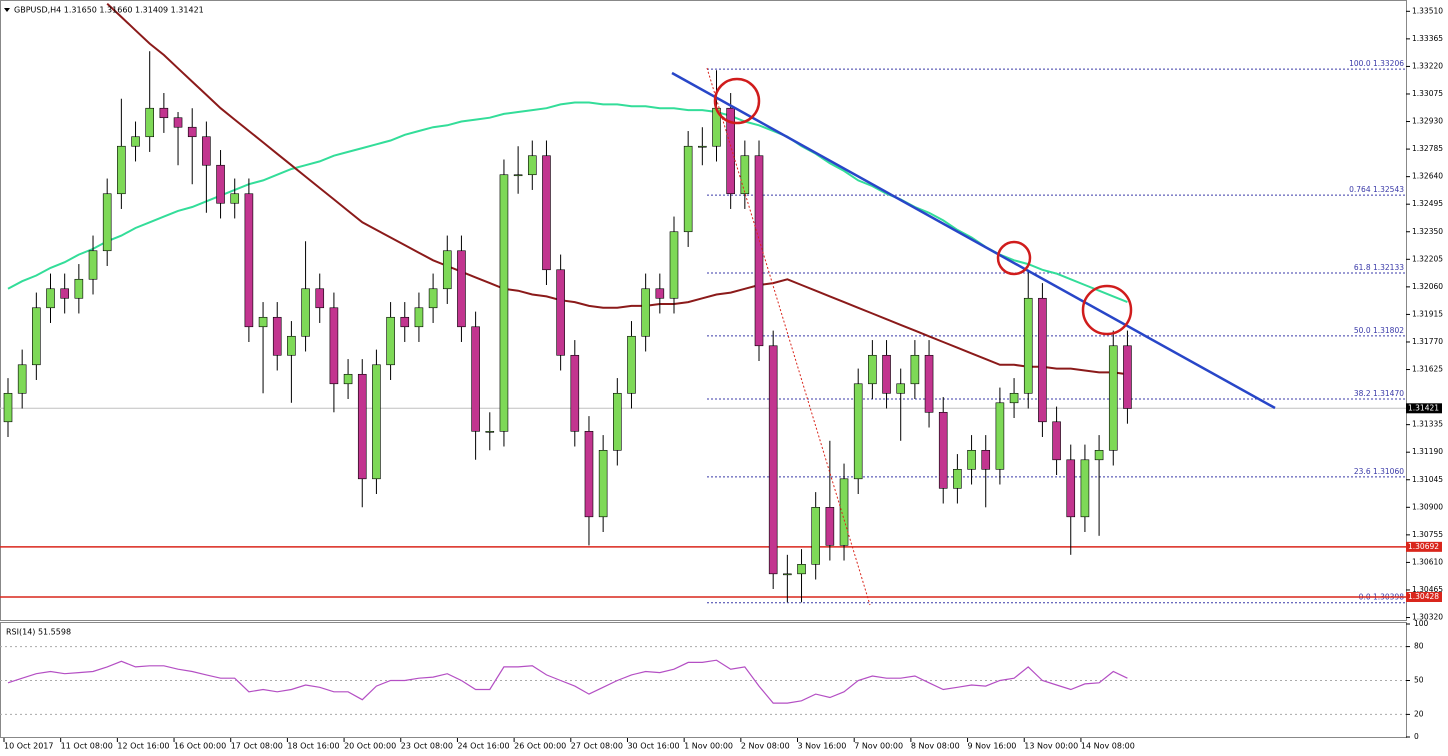 The width and height of the screenshot is (1448, 756). What do you see at coordinates (1427, 10) in the screenshot?
I see `y-tick-label: 1.33510` at bounding box center [1427, 10].